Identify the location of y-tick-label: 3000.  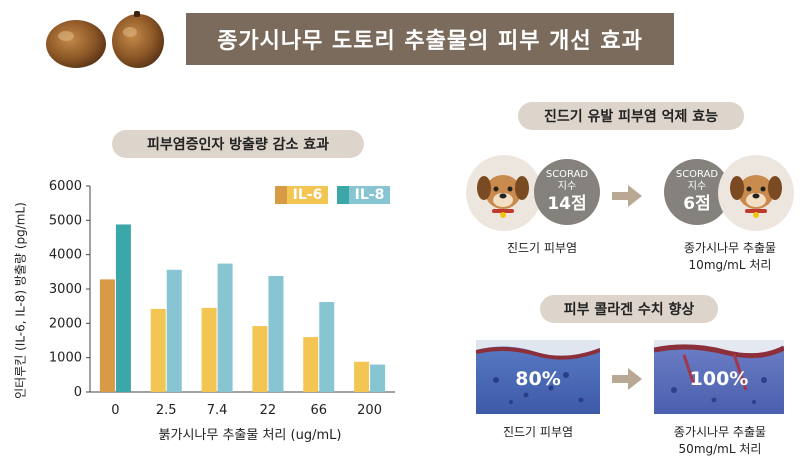
(65, 289).